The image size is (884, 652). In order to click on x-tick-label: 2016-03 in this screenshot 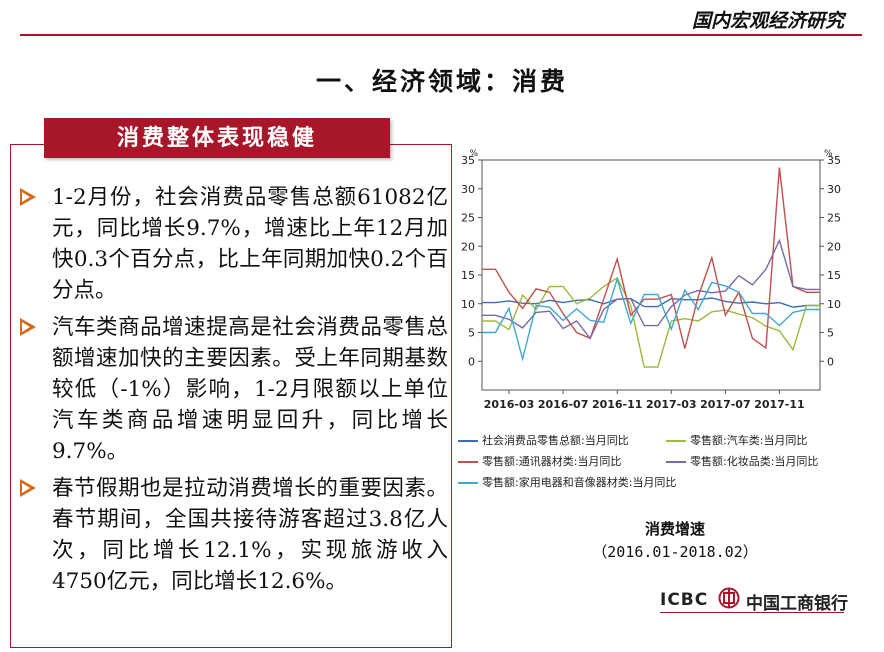, I will do `click(509, 404)`.